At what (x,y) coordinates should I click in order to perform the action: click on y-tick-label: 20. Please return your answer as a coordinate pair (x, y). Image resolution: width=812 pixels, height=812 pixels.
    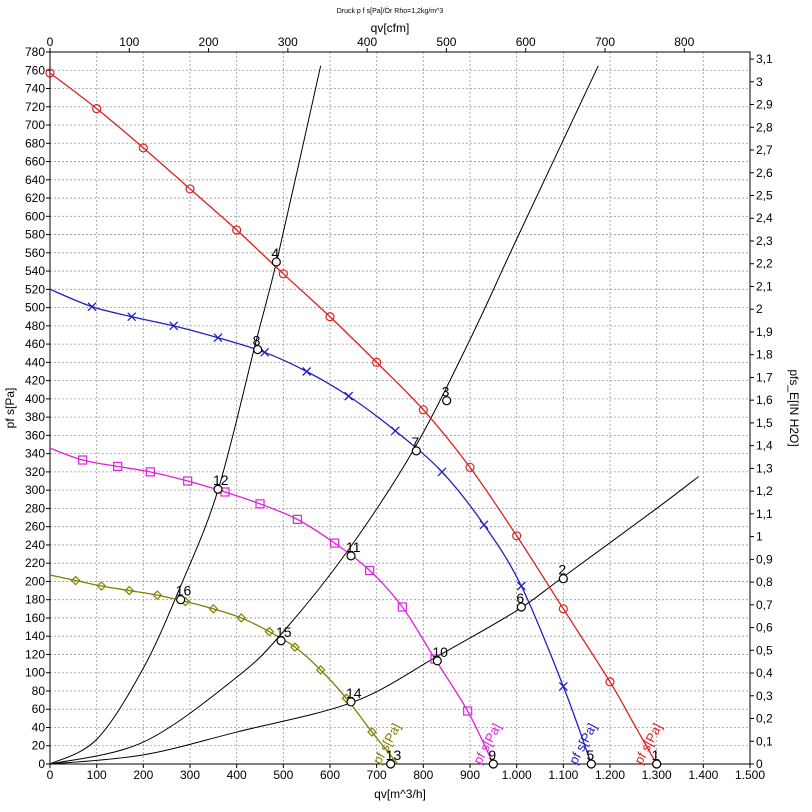
    Looking at the image, I should click on (39, 746).